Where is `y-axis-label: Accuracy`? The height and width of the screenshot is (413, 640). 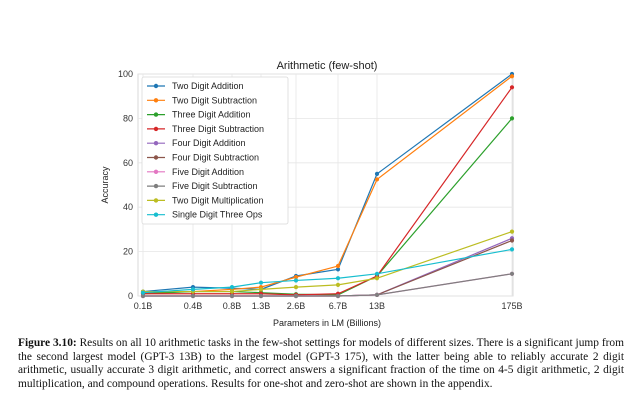
y-axis-label: Accuracy is located at coordinates (105, 185).